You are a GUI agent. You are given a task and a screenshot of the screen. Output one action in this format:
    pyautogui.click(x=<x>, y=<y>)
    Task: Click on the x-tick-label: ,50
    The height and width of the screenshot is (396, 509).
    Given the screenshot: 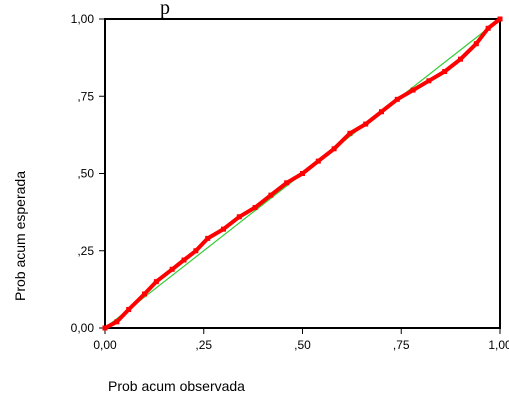 What is the action you would take?
    pyautogui.click(x=302, y=345)
    